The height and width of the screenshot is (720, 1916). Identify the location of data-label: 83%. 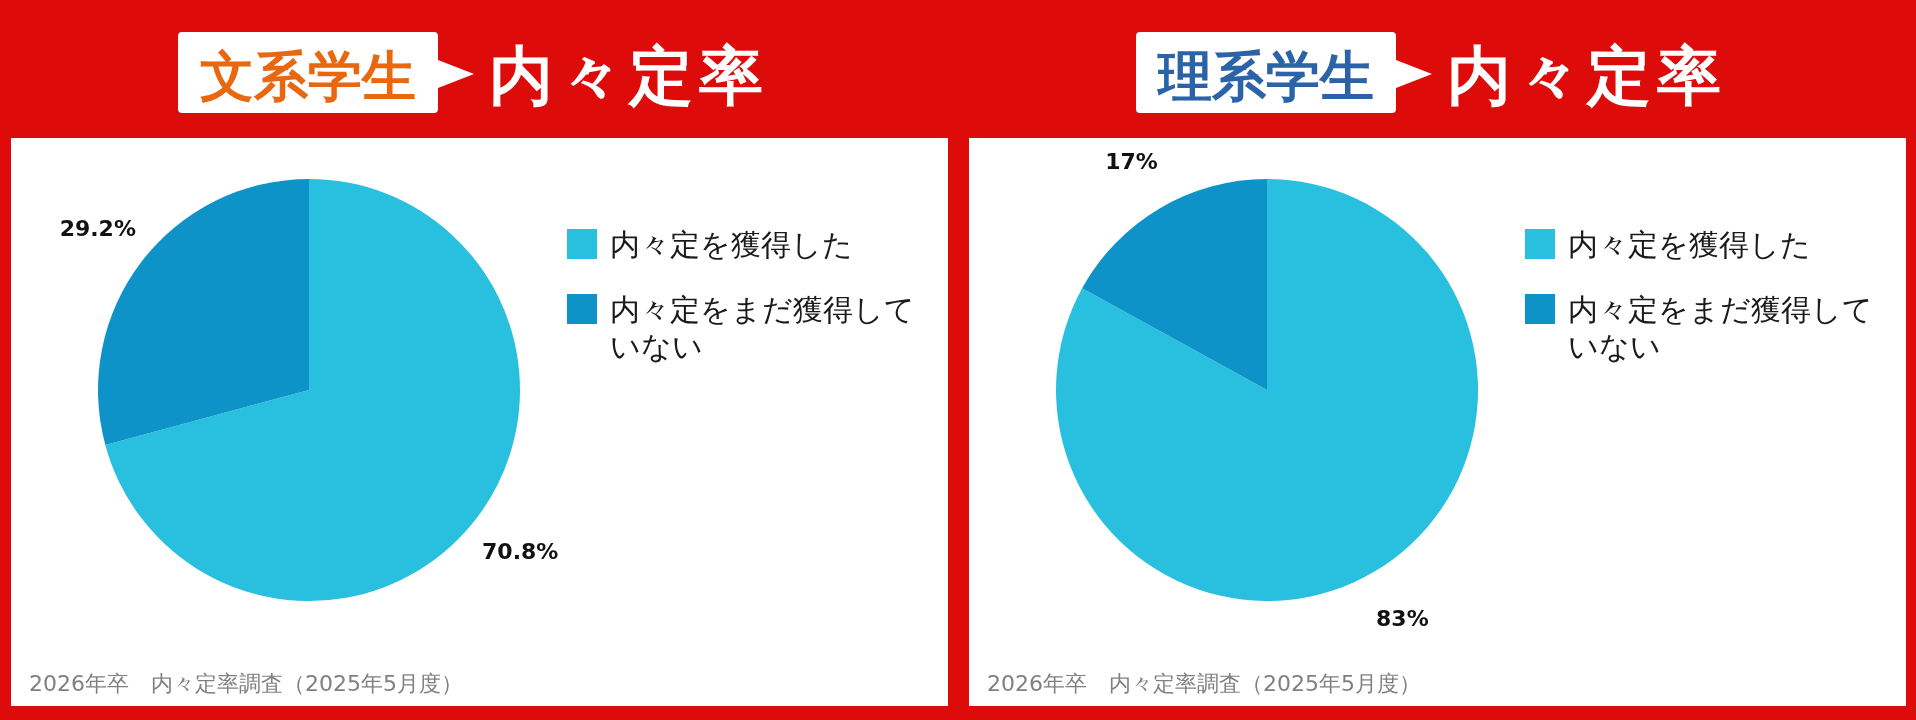
(1402, 619).